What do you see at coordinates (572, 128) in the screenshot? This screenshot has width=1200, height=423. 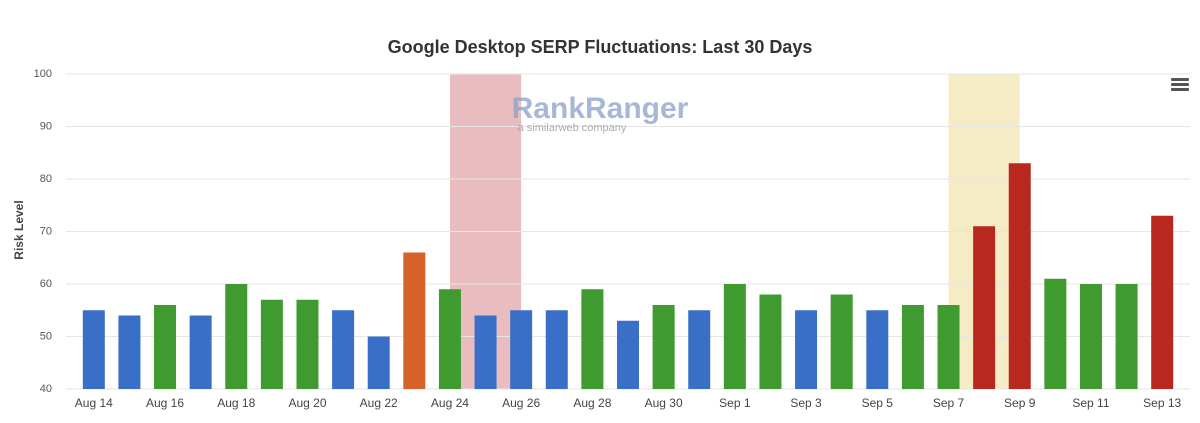 I see `watermark-tagline: a similarweb company` at bounding box center [572, 128].